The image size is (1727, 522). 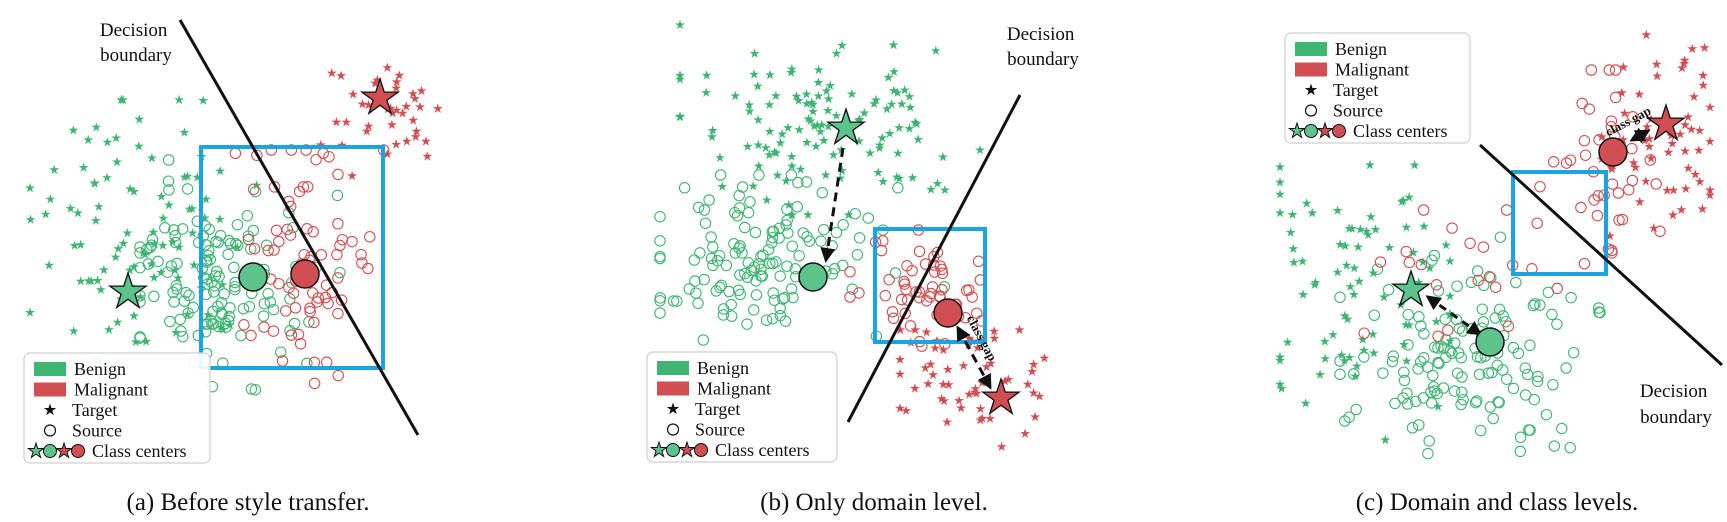 I want to click on legend-label-source: Source, so click(x=1358, y=111).